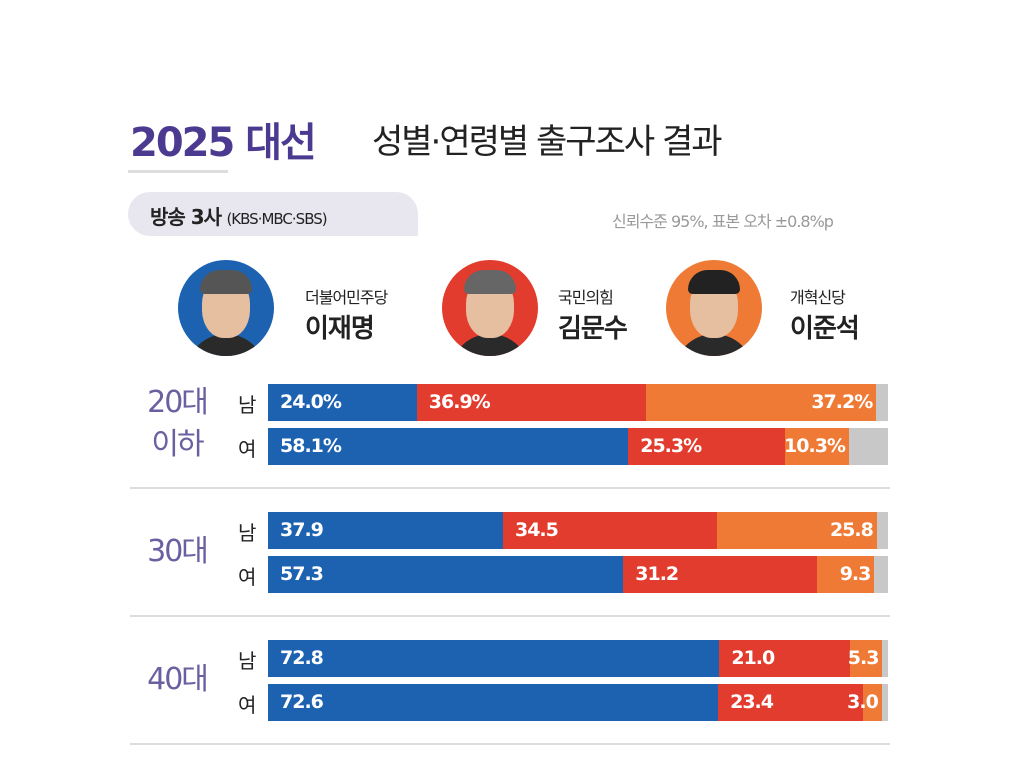 Image resolution: width=1024 pixels, height=759 pixels. Describe the element at coordinates (276, 219) in the screenshot. I see `source-detail: (KBS·MBC·SBS)` at that location.